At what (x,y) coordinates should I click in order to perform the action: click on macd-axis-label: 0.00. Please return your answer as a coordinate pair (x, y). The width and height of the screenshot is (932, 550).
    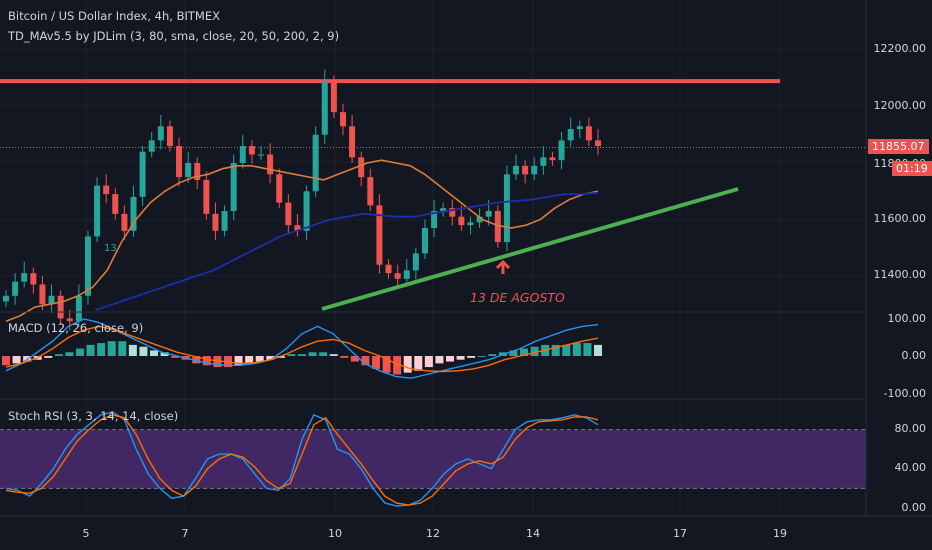
    Looking at the image, I should click on (914, 355).